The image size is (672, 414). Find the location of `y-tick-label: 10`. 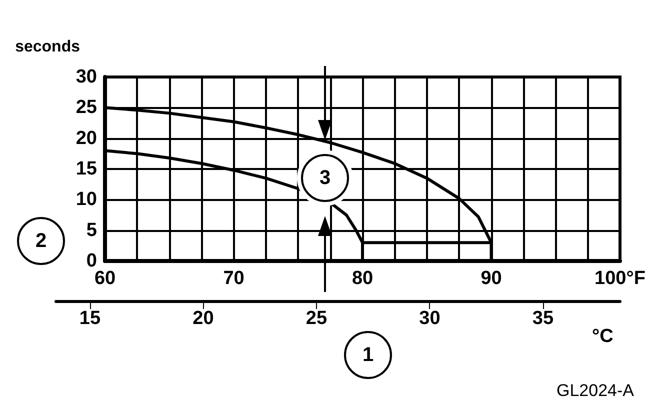

y-tick-label: 10 is located at coordinates (86, 199).